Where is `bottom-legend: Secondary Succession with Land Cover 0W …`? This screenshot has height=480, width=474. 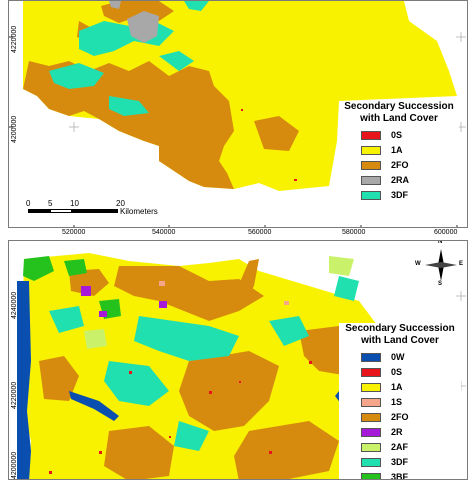
bottom-legend: Secondary Succession with Land Cover 0W … is located at coordinates (400, 401).